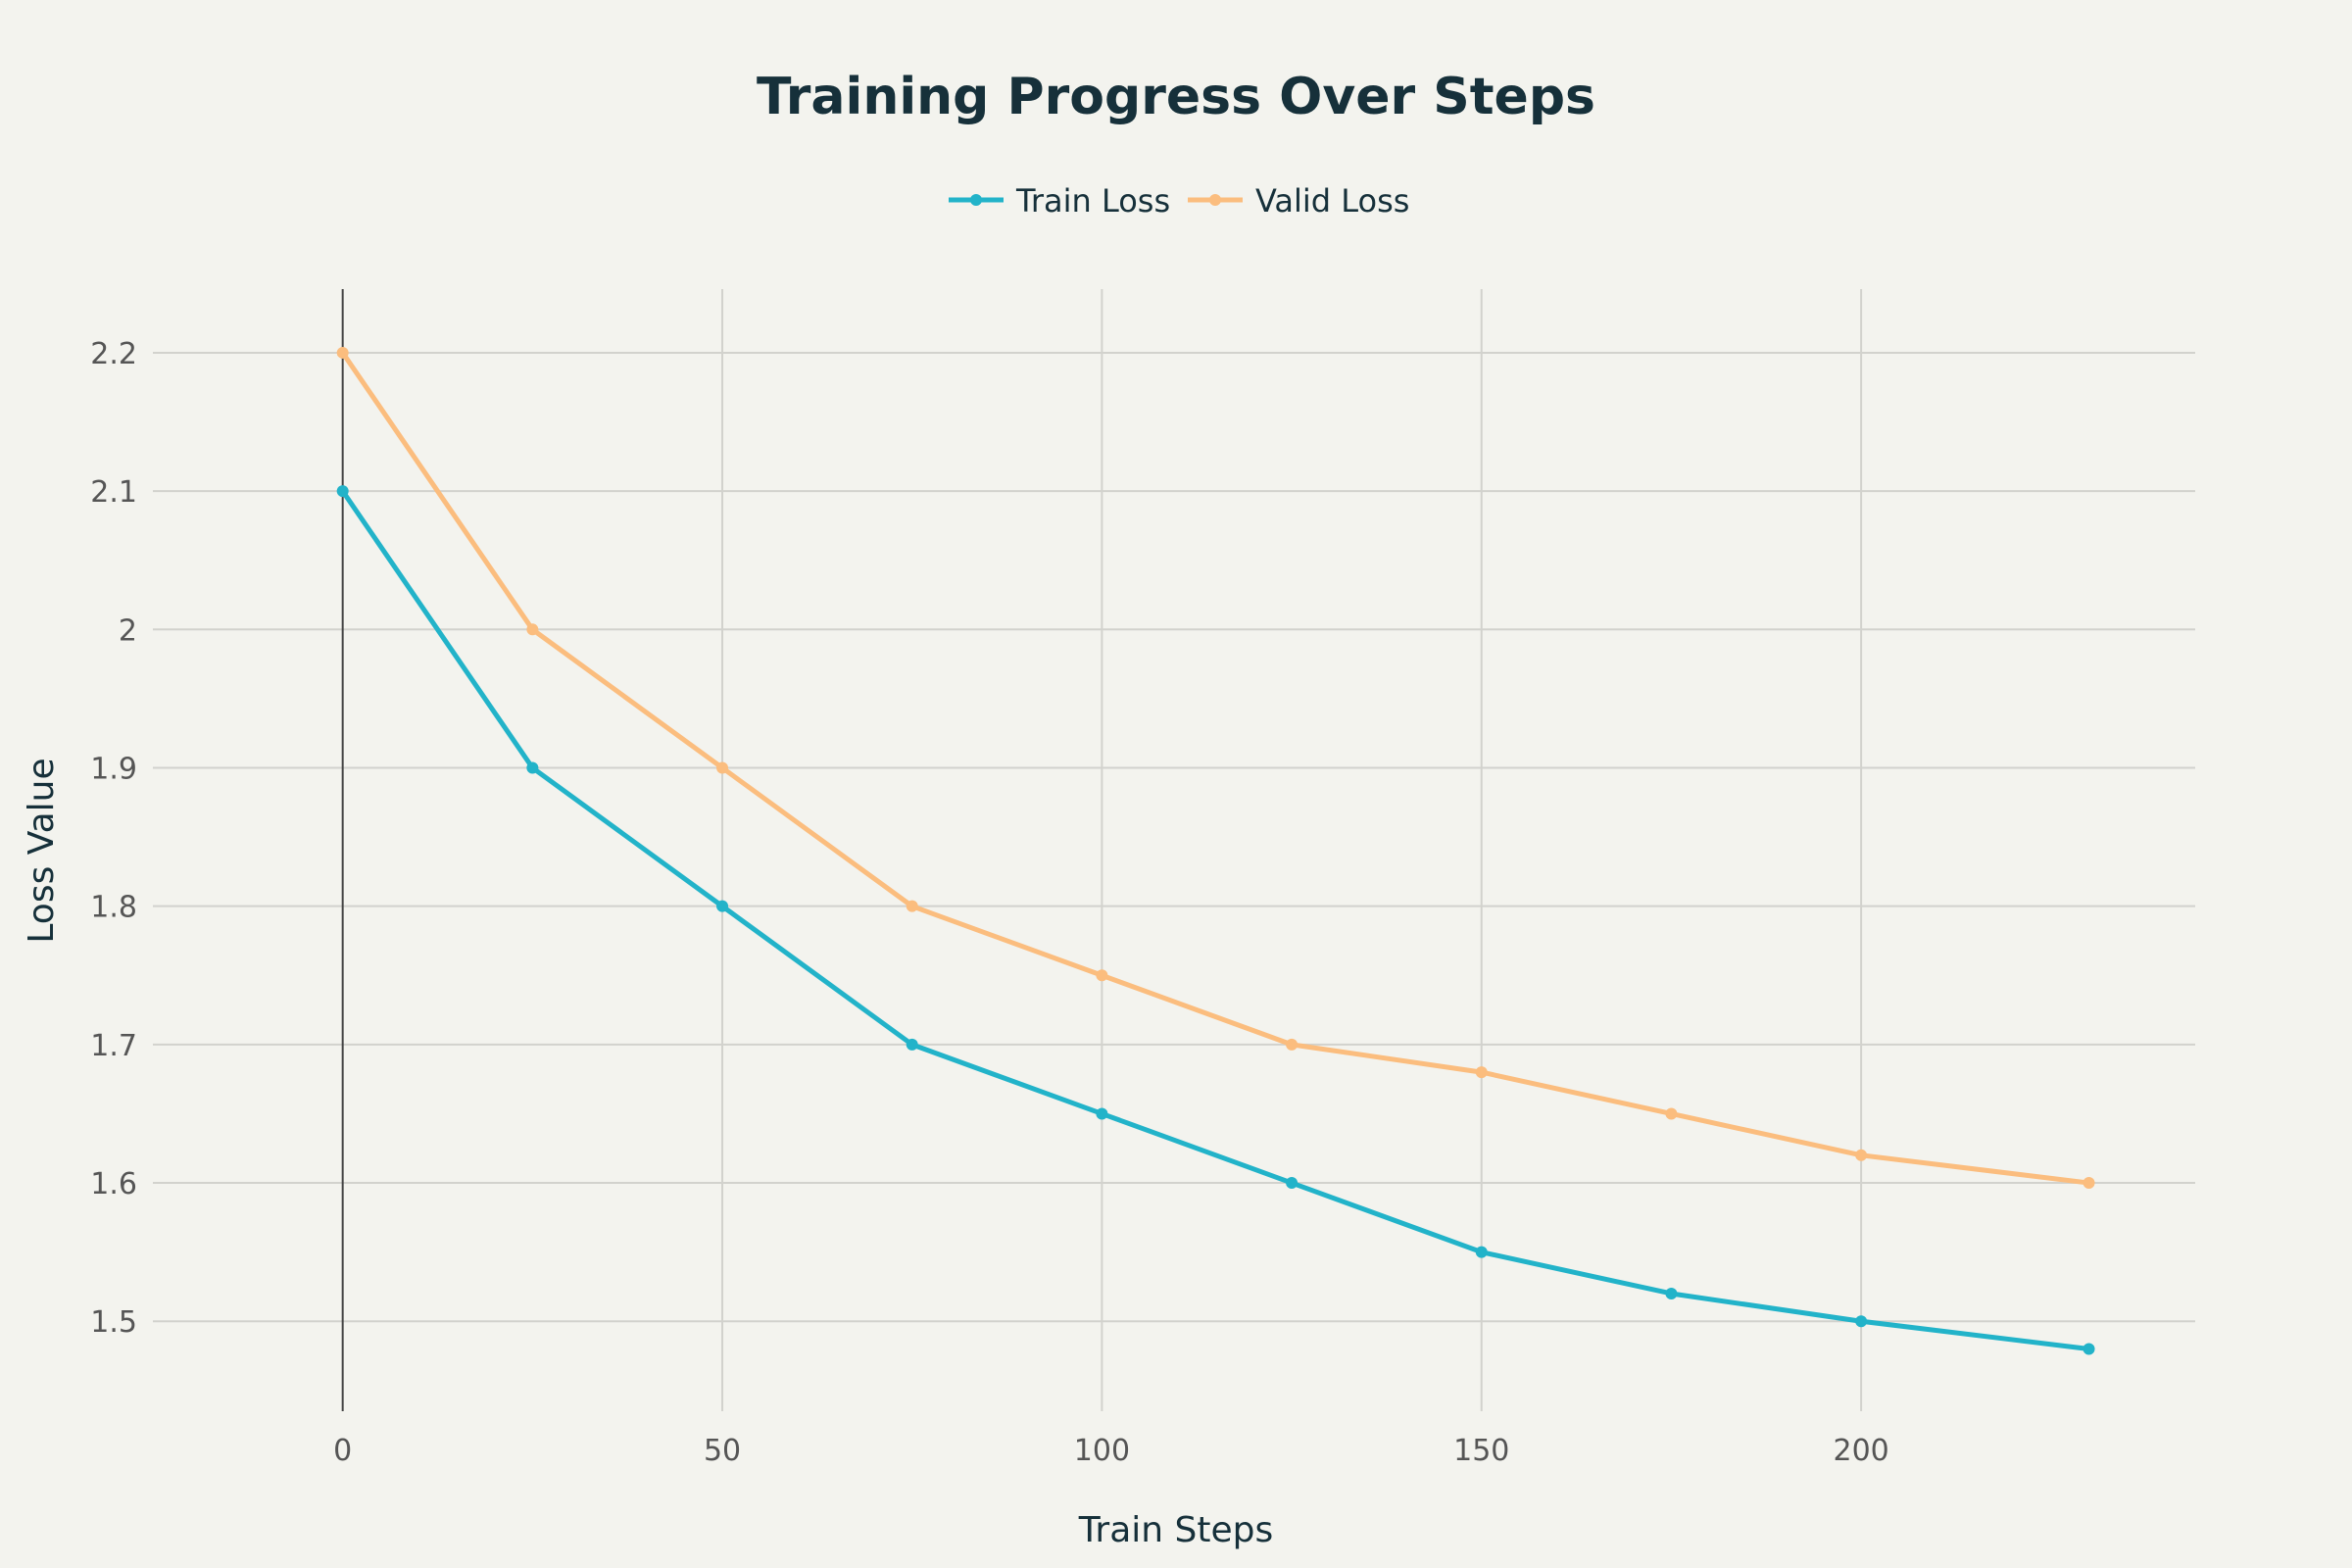  Describe the element at coordinates (1092, 201) in the screenshot. I see `legend-label-train-loss: Train Loss` at that location.